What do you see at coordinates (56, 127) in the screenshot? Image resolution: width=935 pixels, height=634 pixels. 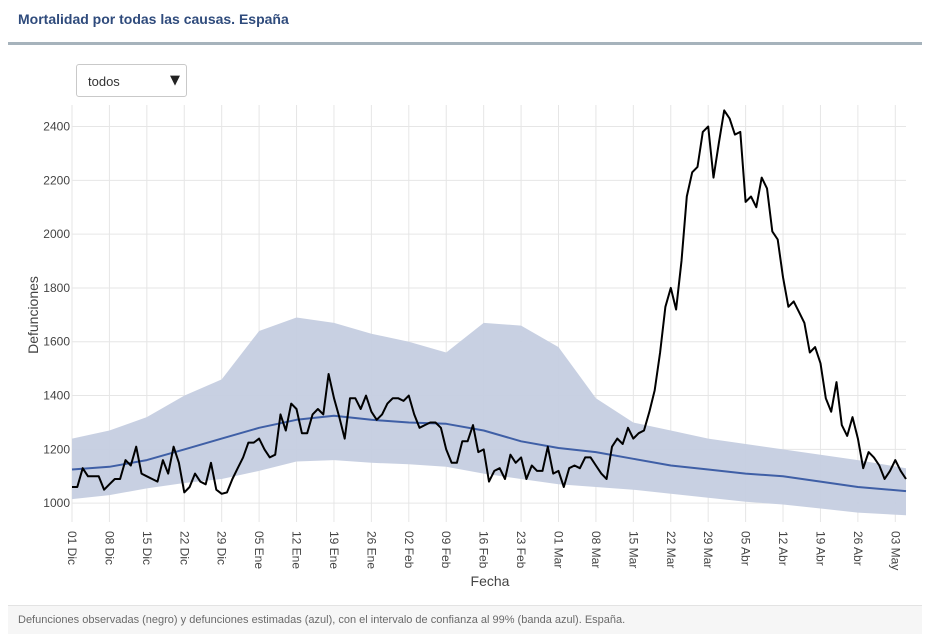 I see `y-tick-label: 2400` at bounding box center [56, 127].